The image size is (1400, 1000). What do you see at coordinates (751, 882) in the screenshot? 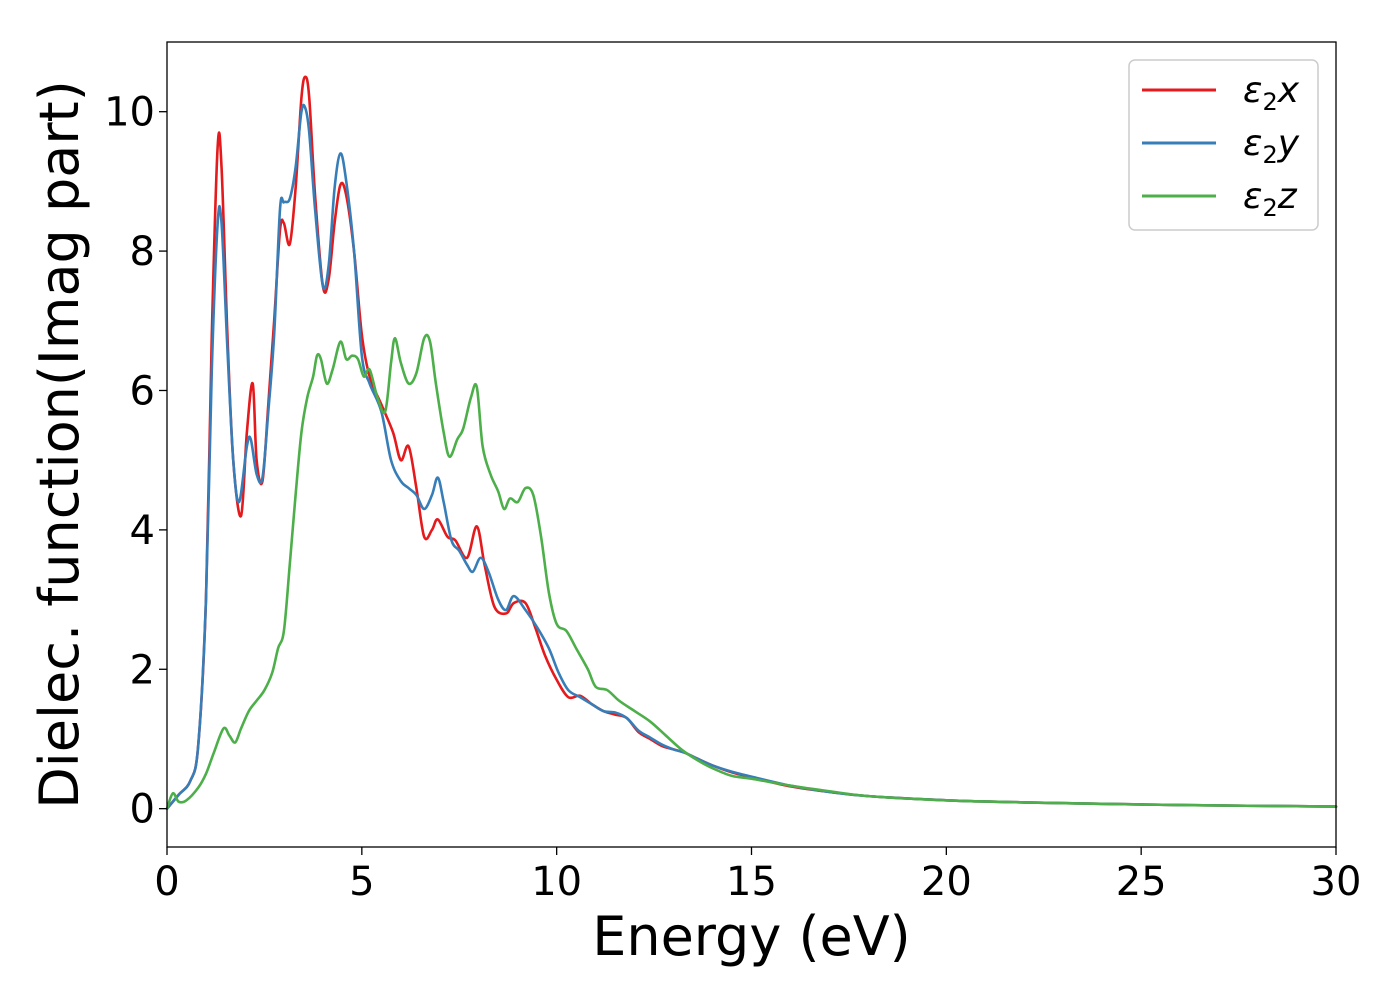
I see `x-tick-label: 15` at bounding box center [751, 882].